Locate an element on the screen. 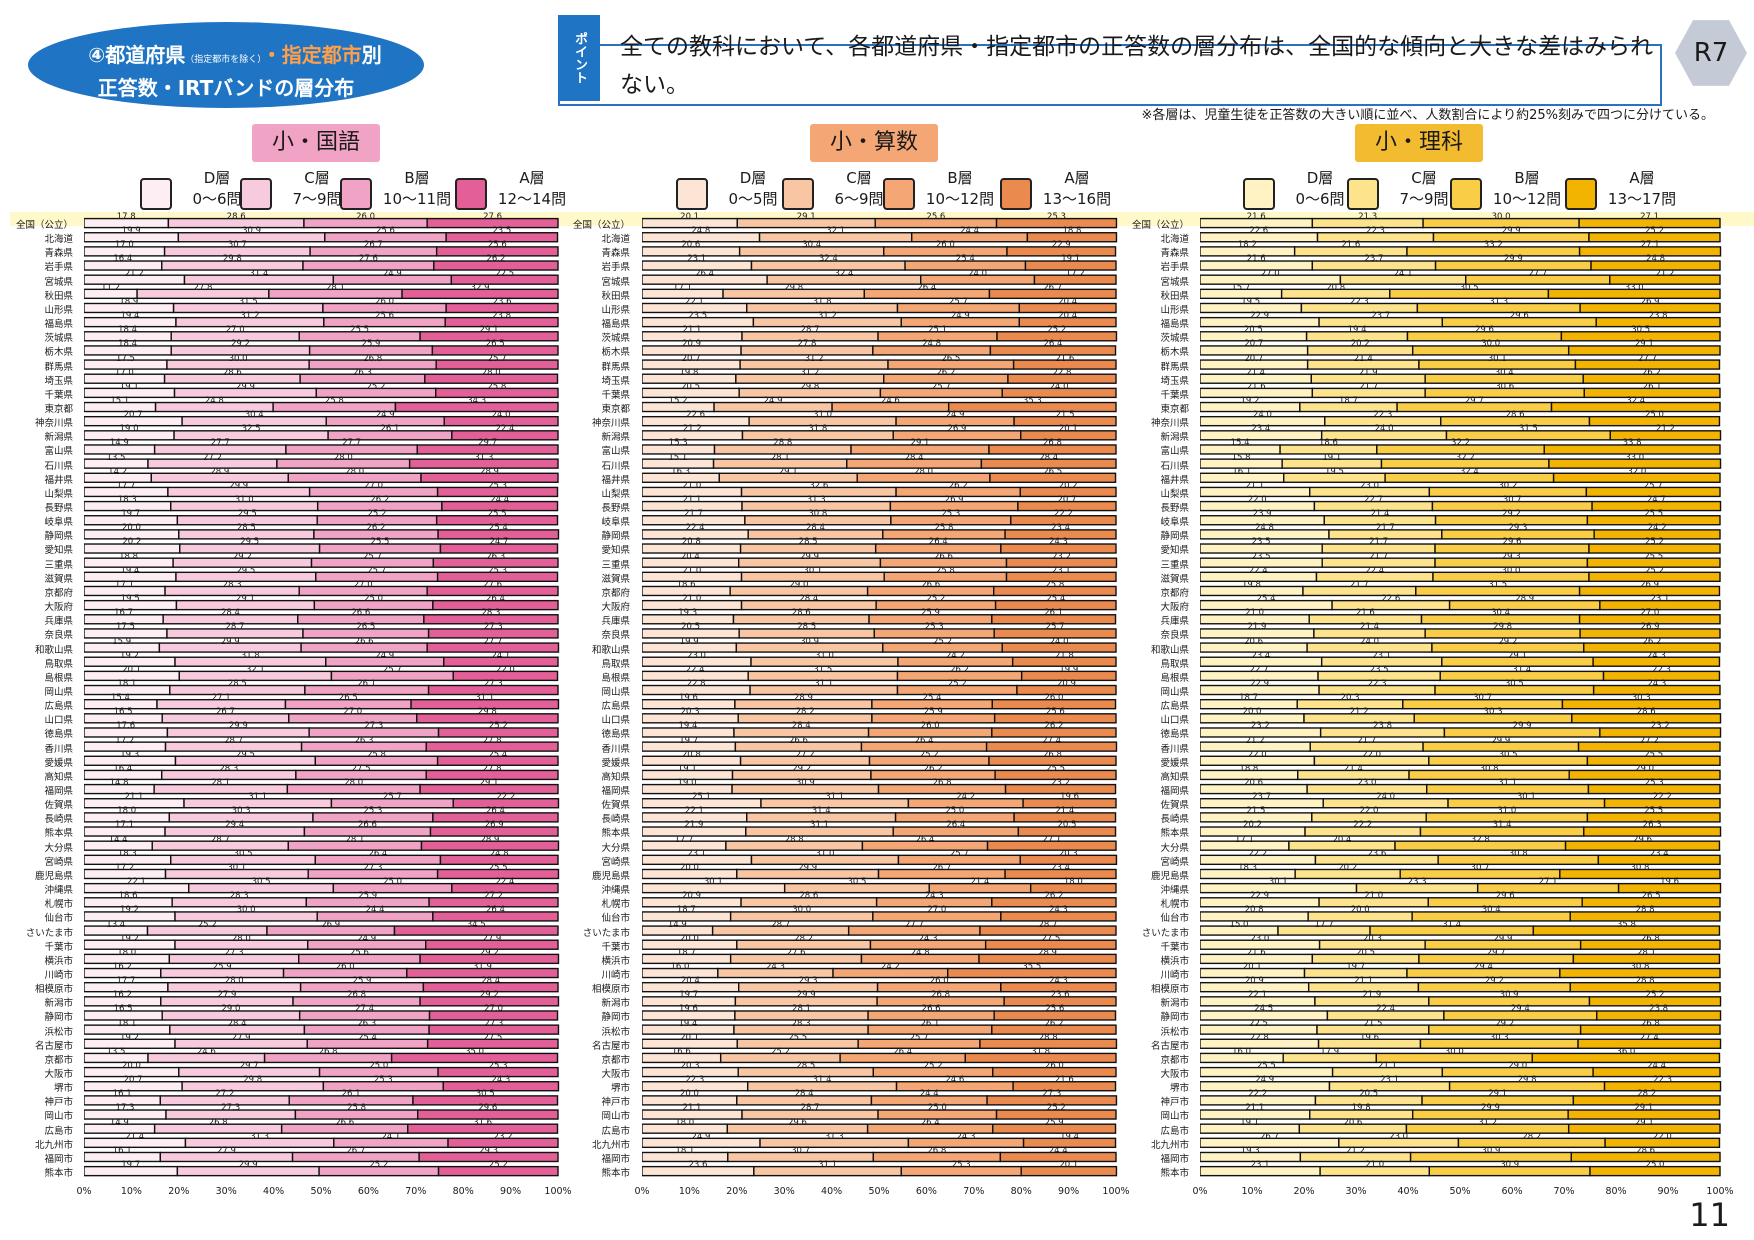 This screenshot has width=1754, height=1240. value-label: 29.8 is located at coordinates (794, 287).